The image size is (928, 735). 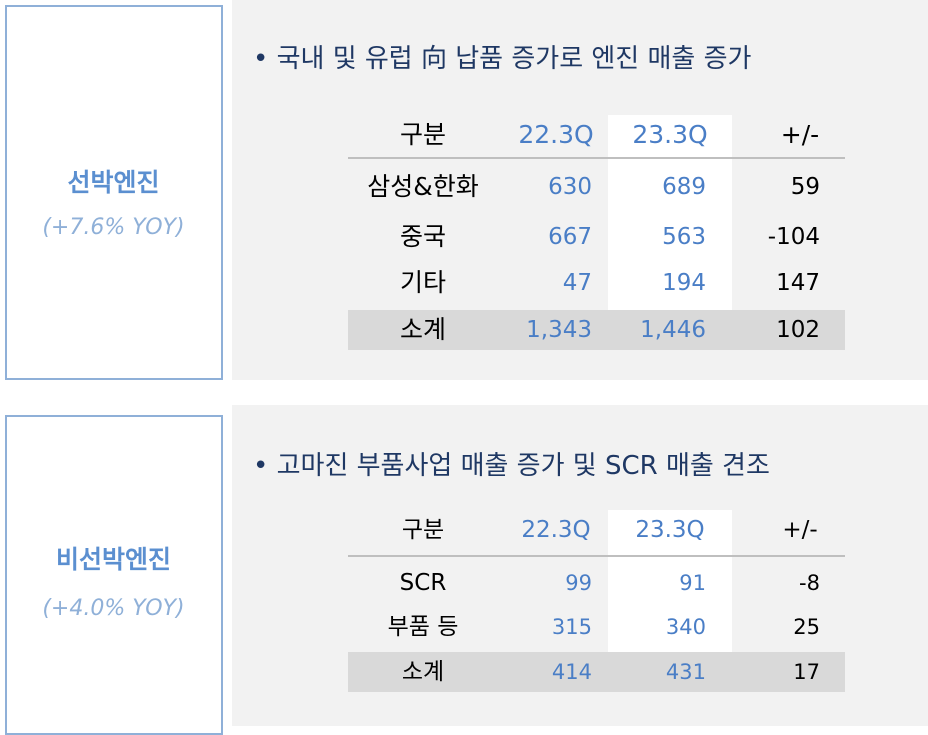 What do you see at coordinates (793, 237) in the screenshot?
I see `cell: -104` at bounding box center [793, 237].